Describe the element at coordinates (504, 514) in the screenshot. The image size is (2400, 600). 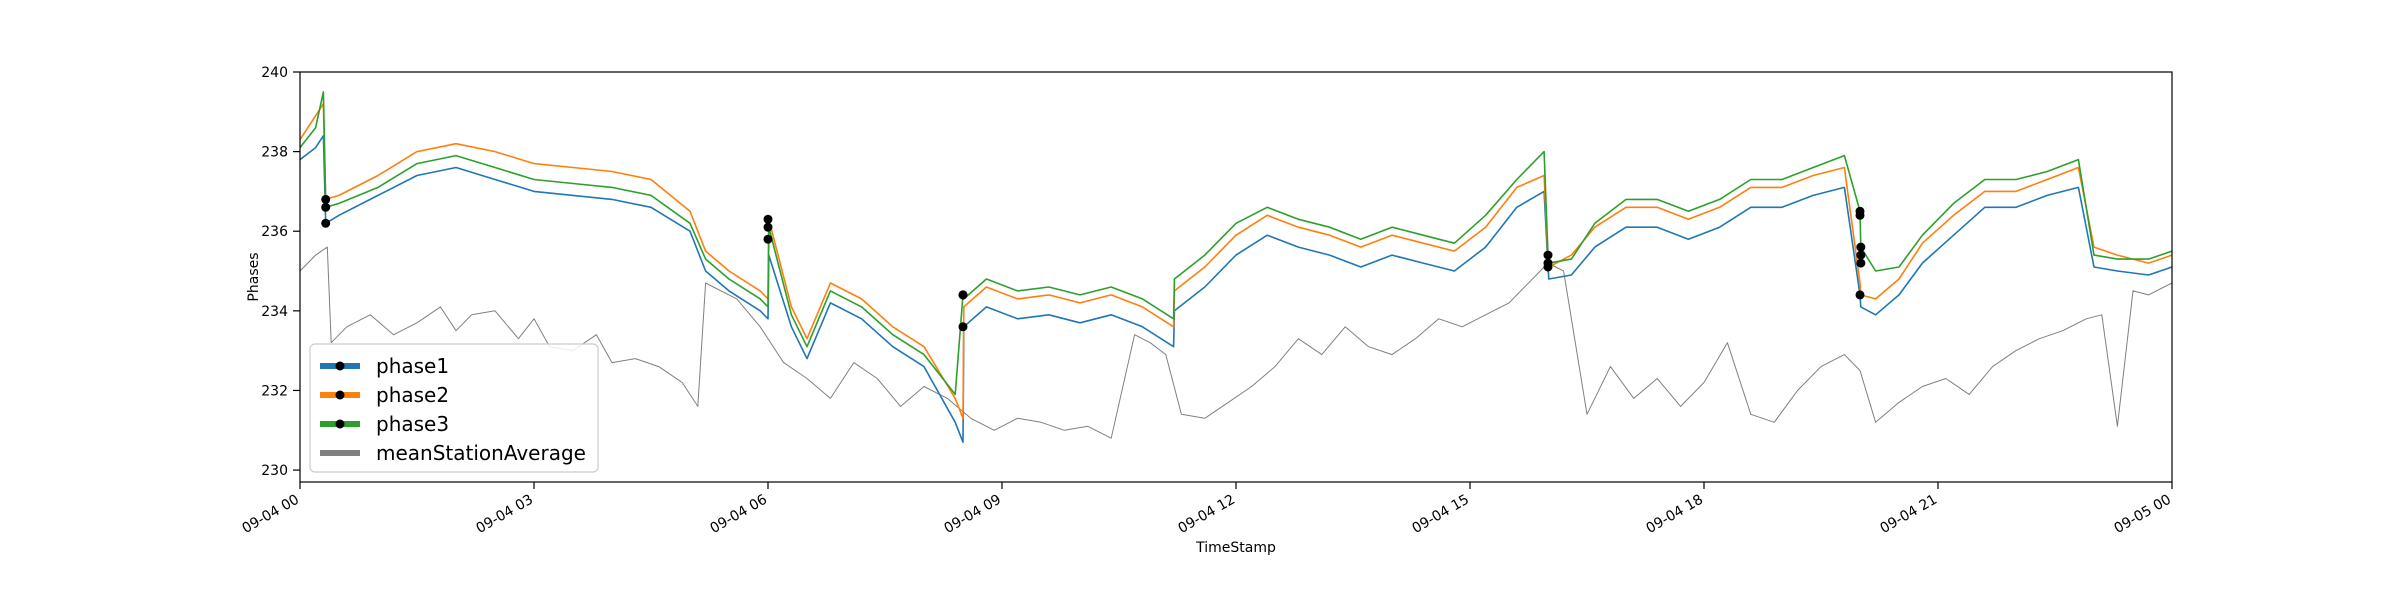
I see `x-tick-label: 09-04 03` at that location.